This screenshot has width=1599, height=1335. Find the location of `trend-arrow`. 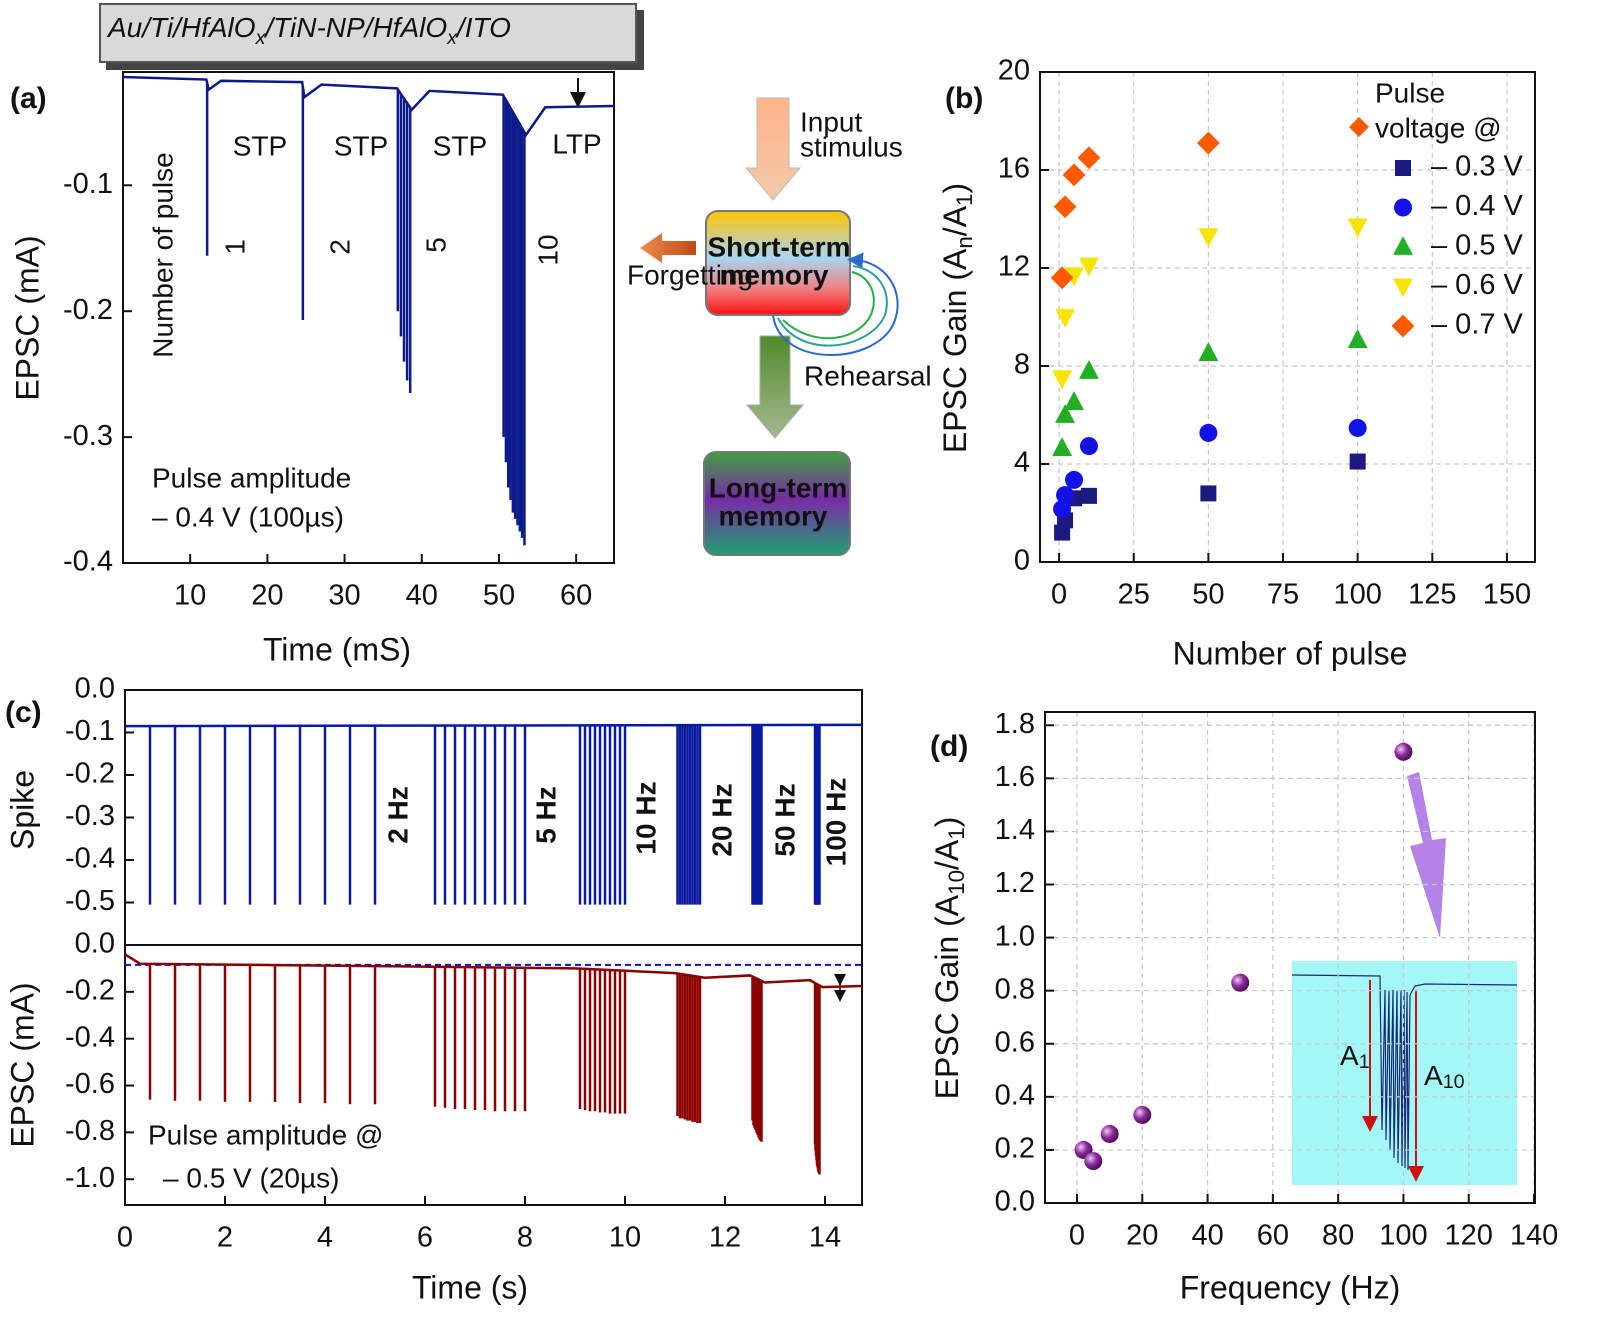

trend-arrow is located at coordinates (1426, 855).